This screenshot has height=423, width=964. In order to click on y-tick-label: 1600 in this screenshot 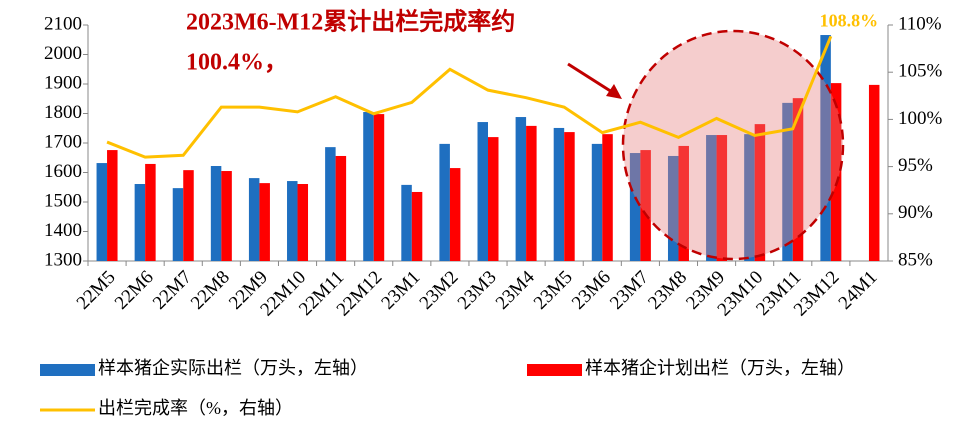, I will do `click(63, 171)`.